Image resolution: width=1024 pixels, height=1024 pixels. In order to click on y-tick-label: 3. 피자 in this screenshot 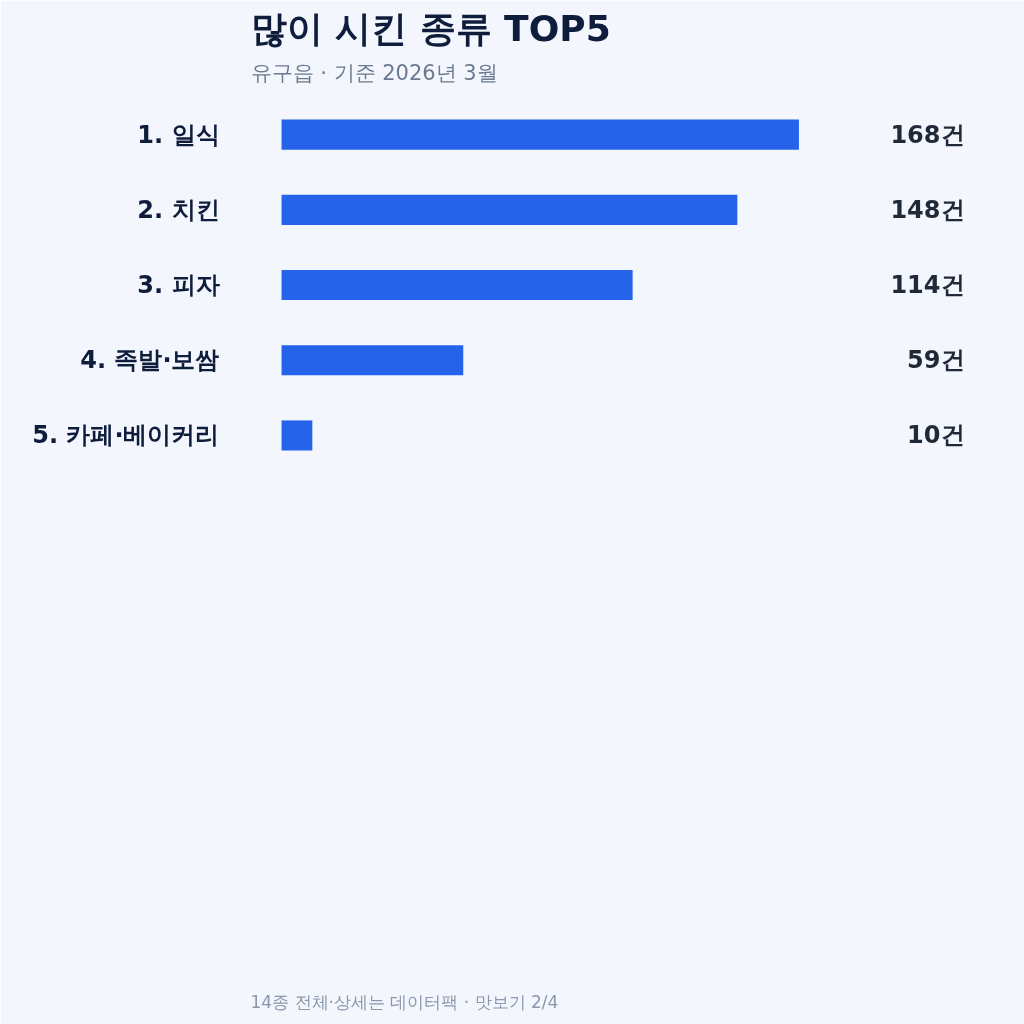, I will do `click(178, 285)`.